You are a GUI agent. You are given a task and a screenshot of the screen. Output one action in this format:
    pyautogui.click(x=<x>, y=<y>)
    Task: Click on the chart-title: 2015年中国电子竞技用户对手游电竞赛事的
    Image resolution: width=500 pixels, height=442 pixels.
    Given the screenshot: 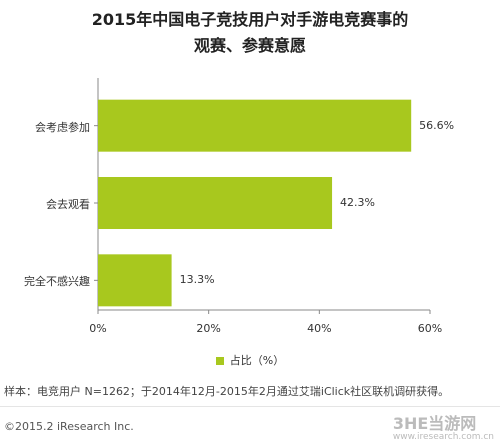 What is the action you would take?
    pyautogui.click(x=250, y=19)
    